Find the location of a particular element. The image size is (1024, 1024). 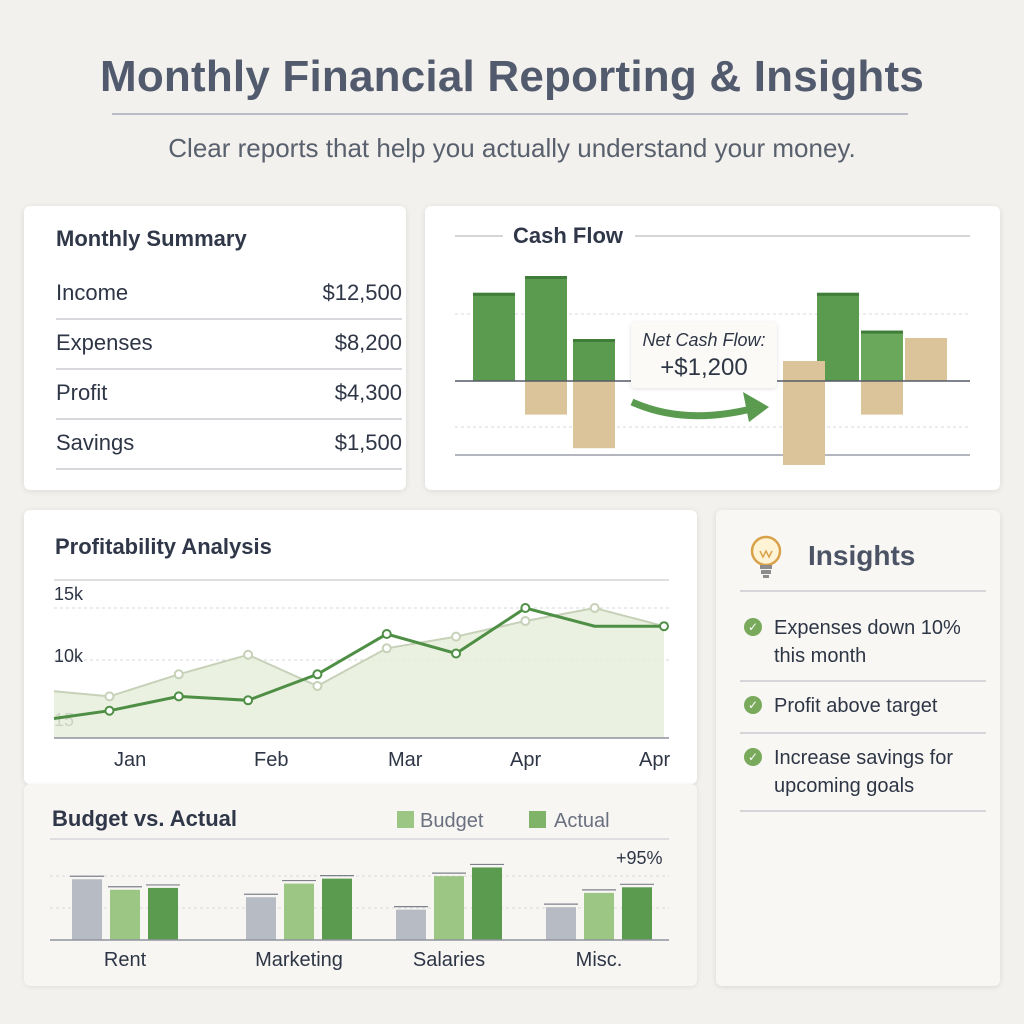

net-cash-flow-value: +$1,200 is located at coordinates (704, 367).